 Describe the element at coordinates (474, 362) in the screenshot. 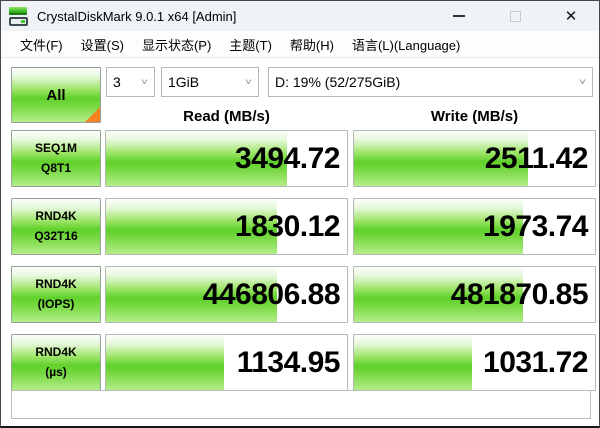

I see `write-meter: 1031.72` at that location.